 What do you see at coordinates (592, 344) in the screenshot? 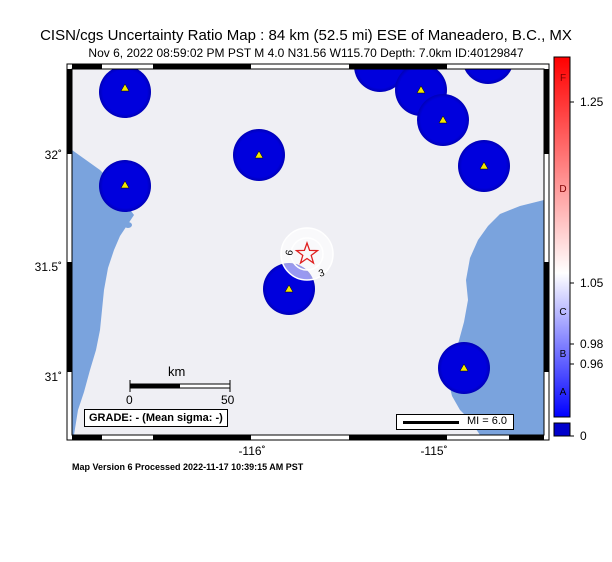
I see `colorbar-value: 0.98` at bounding box center [592, 344].